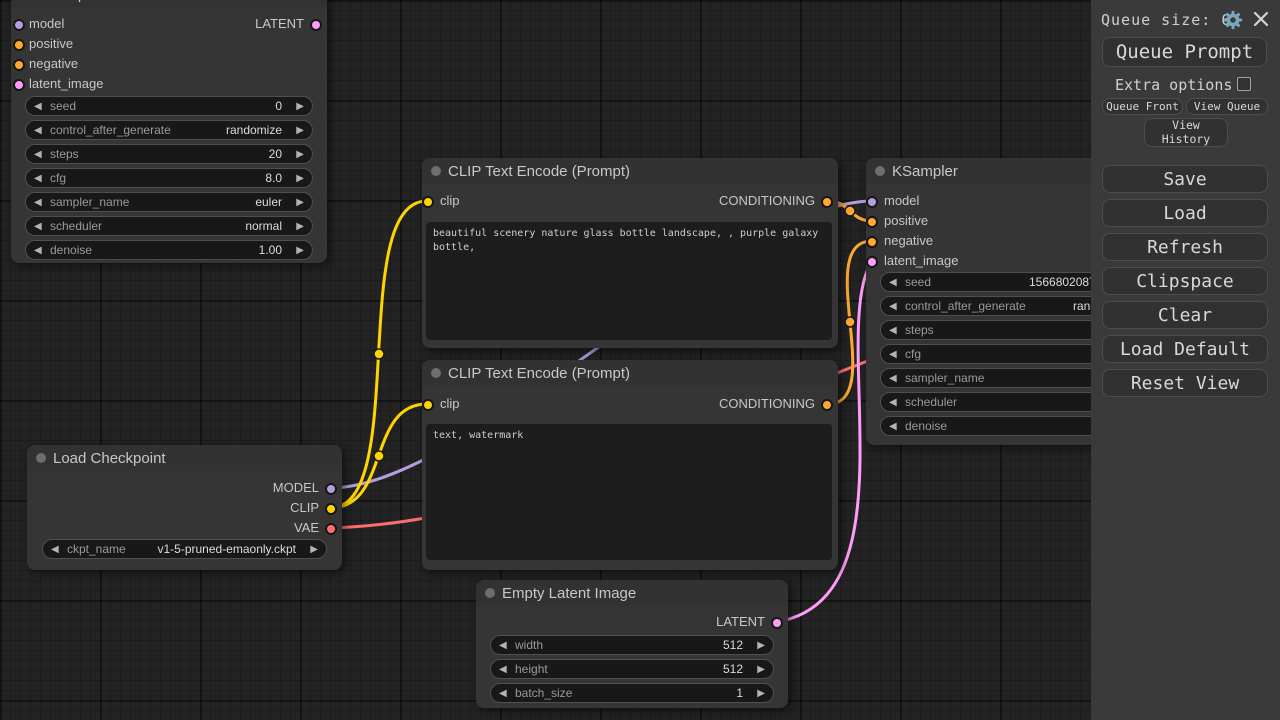 This screenshot has width=1280, height=720. I want to click on queue-front-button: Queue Front, so click(1142, 106).